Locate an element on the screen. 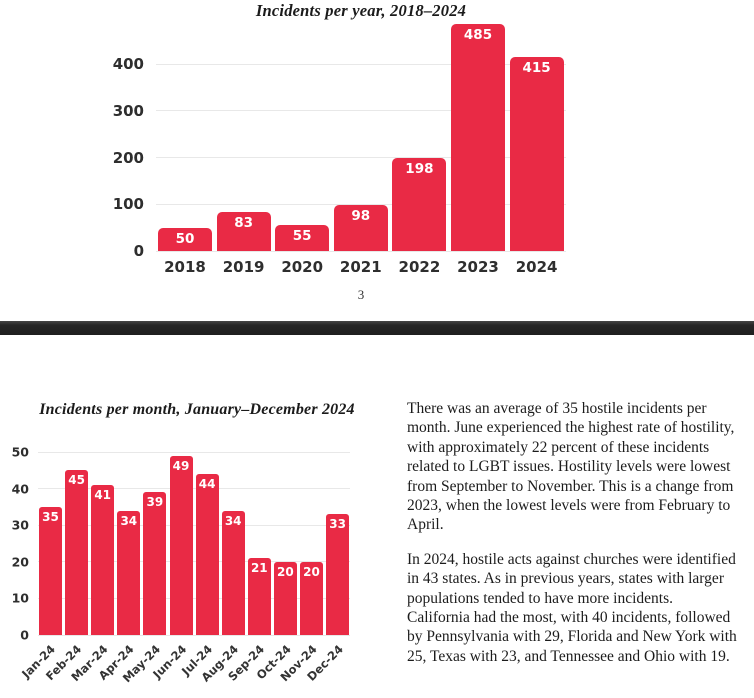 The image size is (754, 698). y-axis-tick-label: 400 is located at coordinates (128, 64).